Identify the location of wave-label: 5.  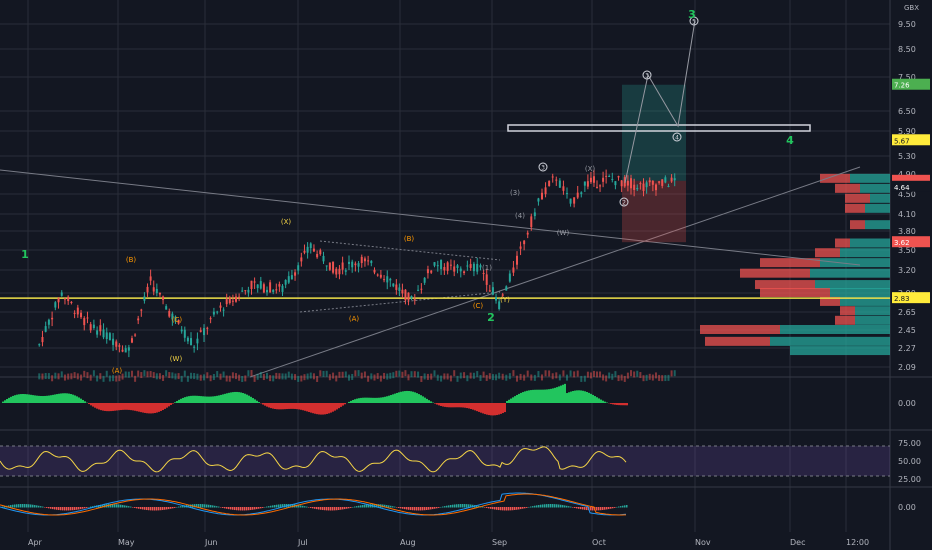
(694, 22).